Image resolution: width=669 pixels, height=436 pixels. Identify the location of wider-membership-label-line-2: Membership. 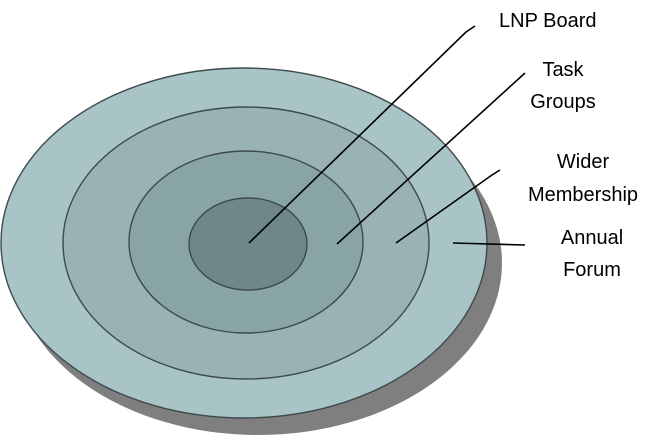
(583, 195).